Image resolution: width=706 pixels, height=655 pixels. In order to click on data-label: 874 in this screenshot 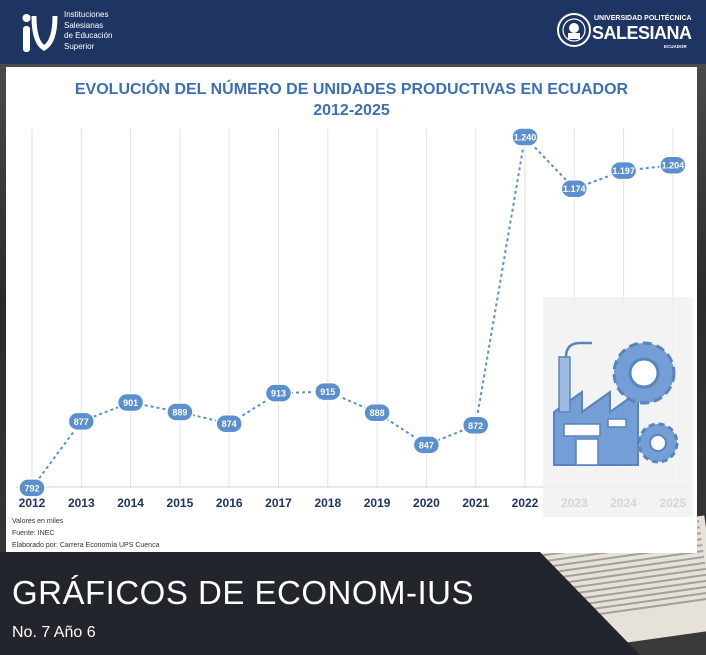, I will do `click(229, 424)`.